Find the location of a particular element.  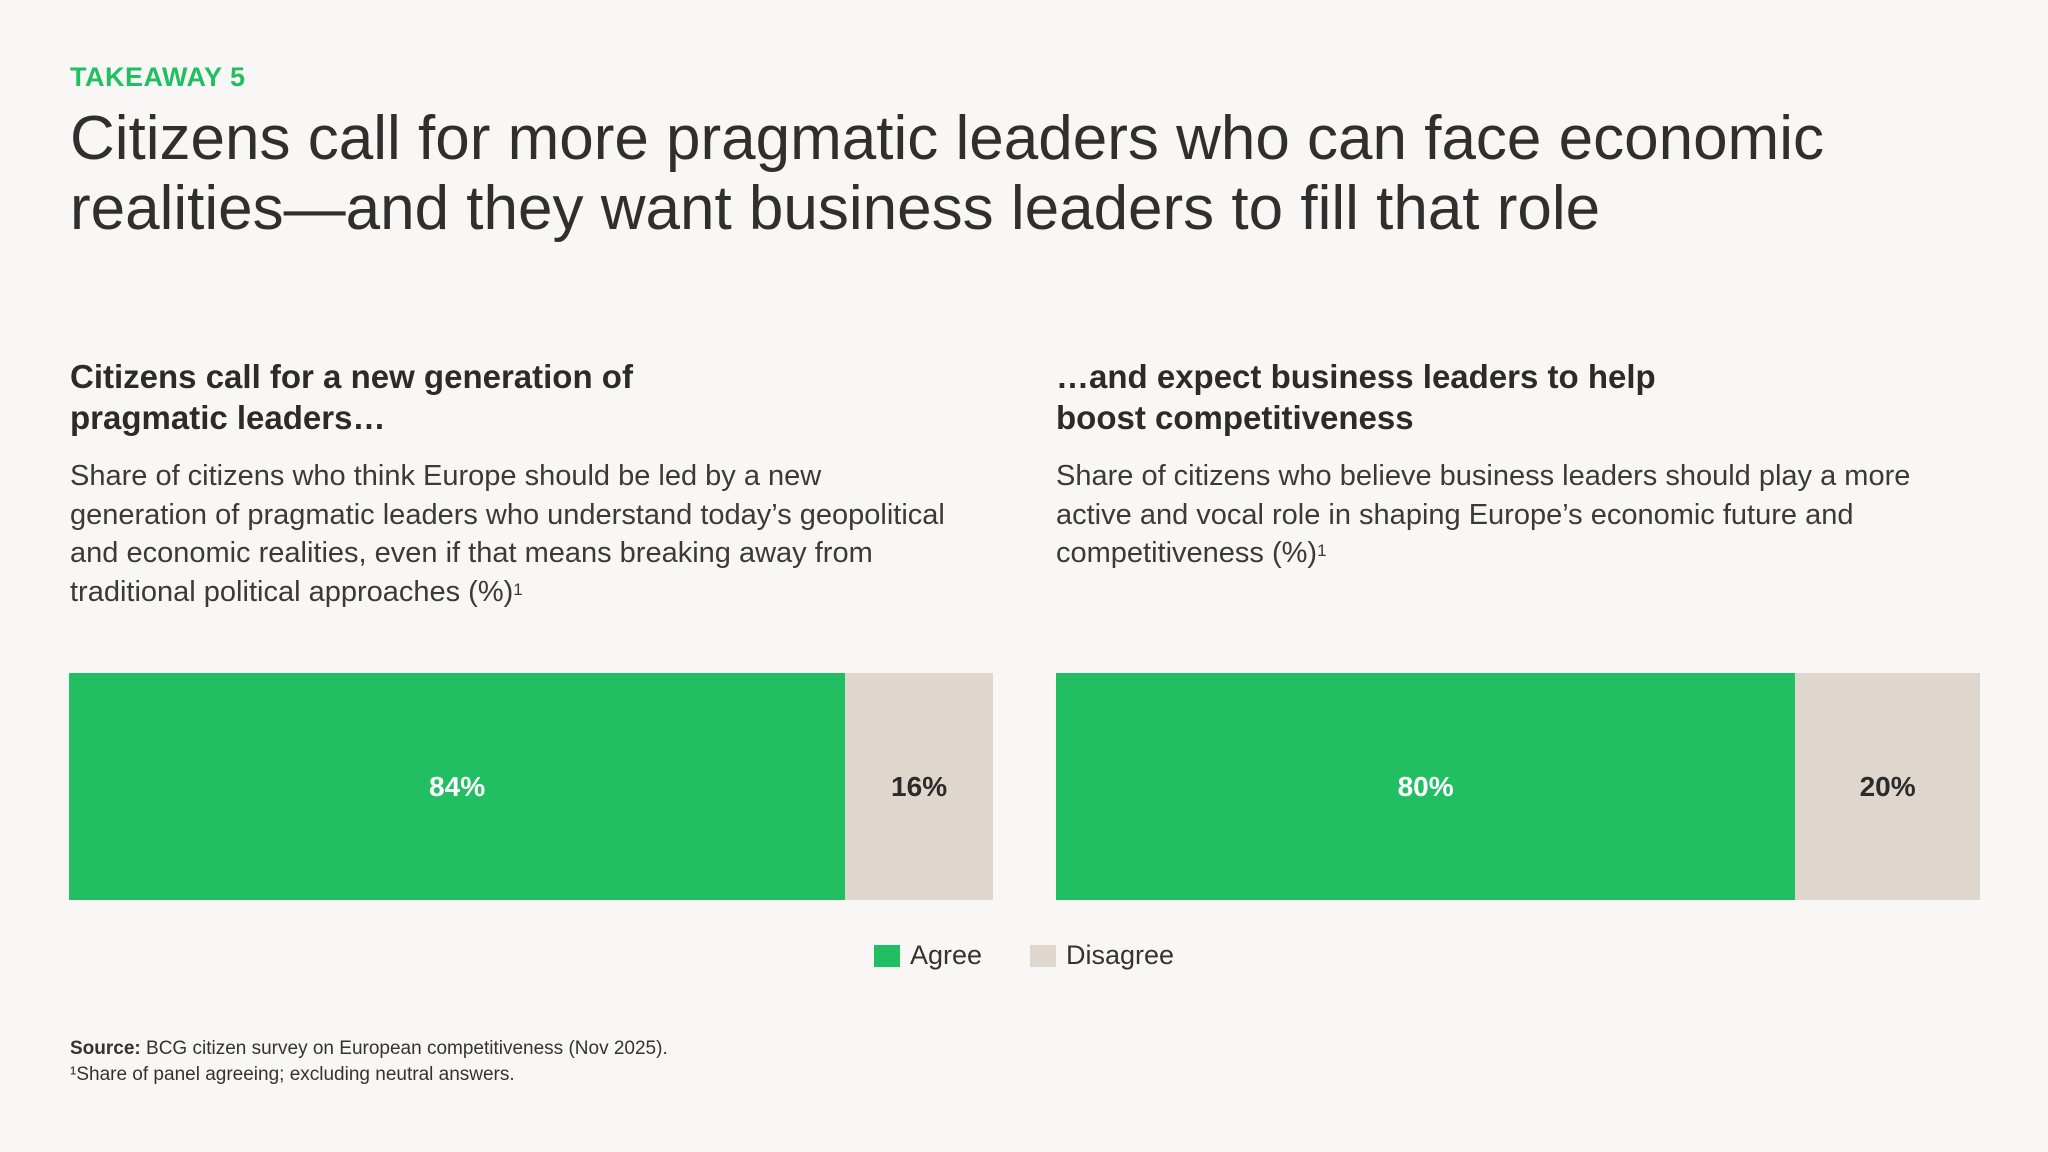

bar-segment-disagree: 20% is located at coordinates (1887, 786).